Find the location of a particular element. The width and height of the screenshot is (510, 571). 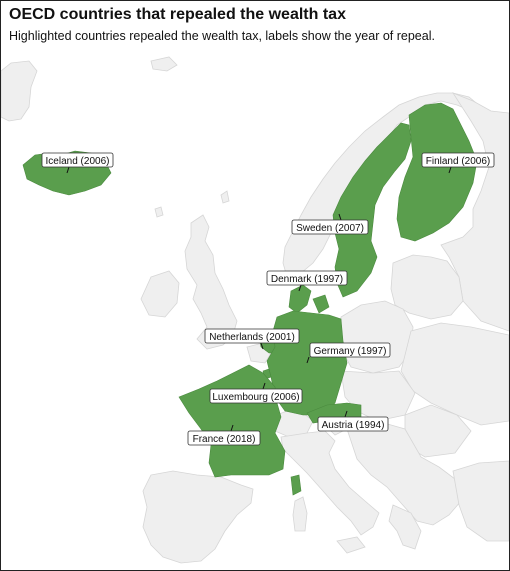

label-text-luxembourg: Luxembourg (2006) is located at coordinates (255, 397).